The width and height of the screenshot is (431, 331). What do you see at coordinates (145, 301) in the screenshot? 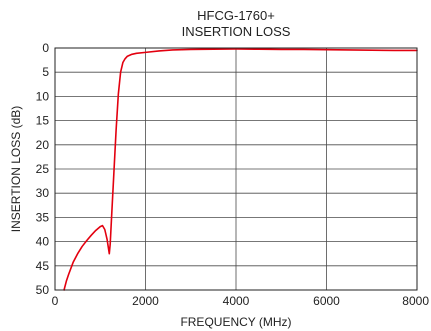
I see `x-tick-label: 2000` at bounding box center [145, 301].